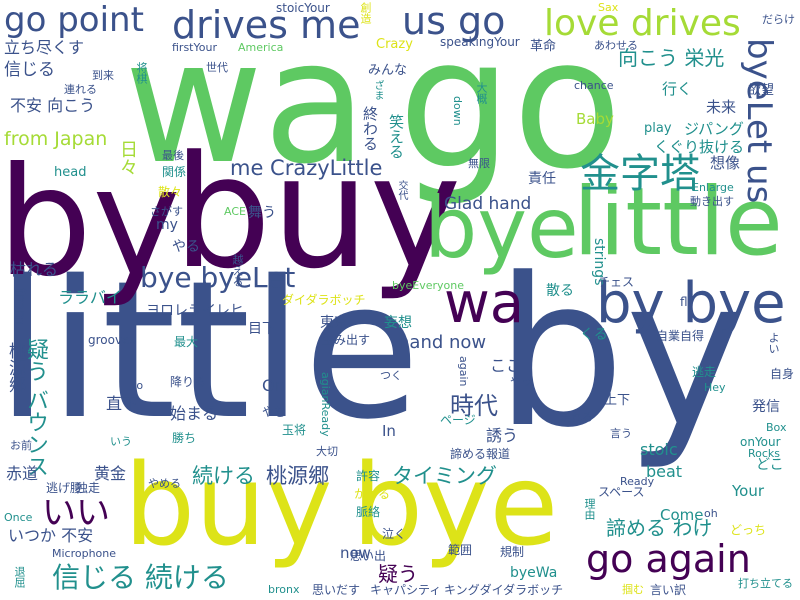 Image resolution: width=800 pixels, height=600 pixels. Describe the element at coordinates (324, 300) in the screenshot. I see `word-daidara: ダイダラボッチ` at that location.